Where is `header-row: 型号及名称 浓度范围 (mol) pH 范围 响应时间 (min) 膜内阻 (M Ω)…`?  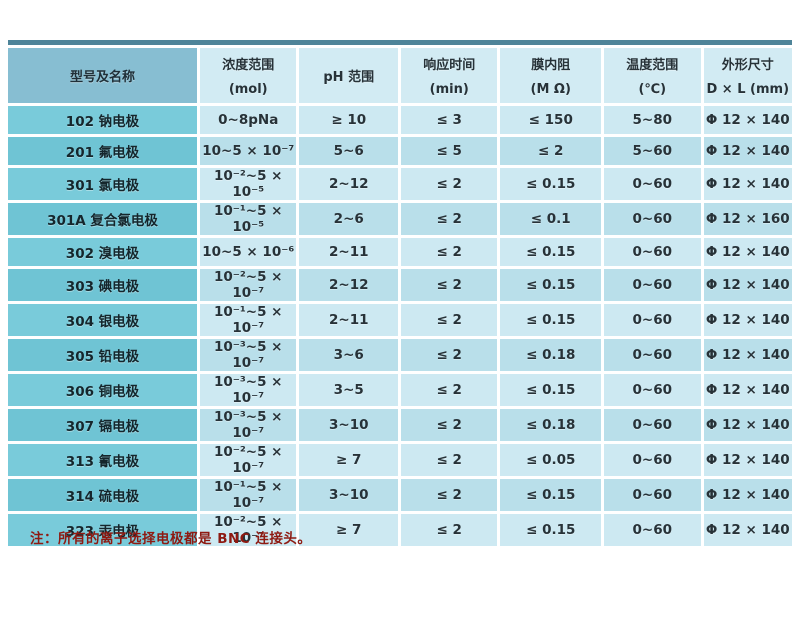
header-row: 型号及名称 浓度范围 (mol) pH 范围 响应时间 (min) 膜内阻 (M Ω)… is located at coordinates (400, 75).